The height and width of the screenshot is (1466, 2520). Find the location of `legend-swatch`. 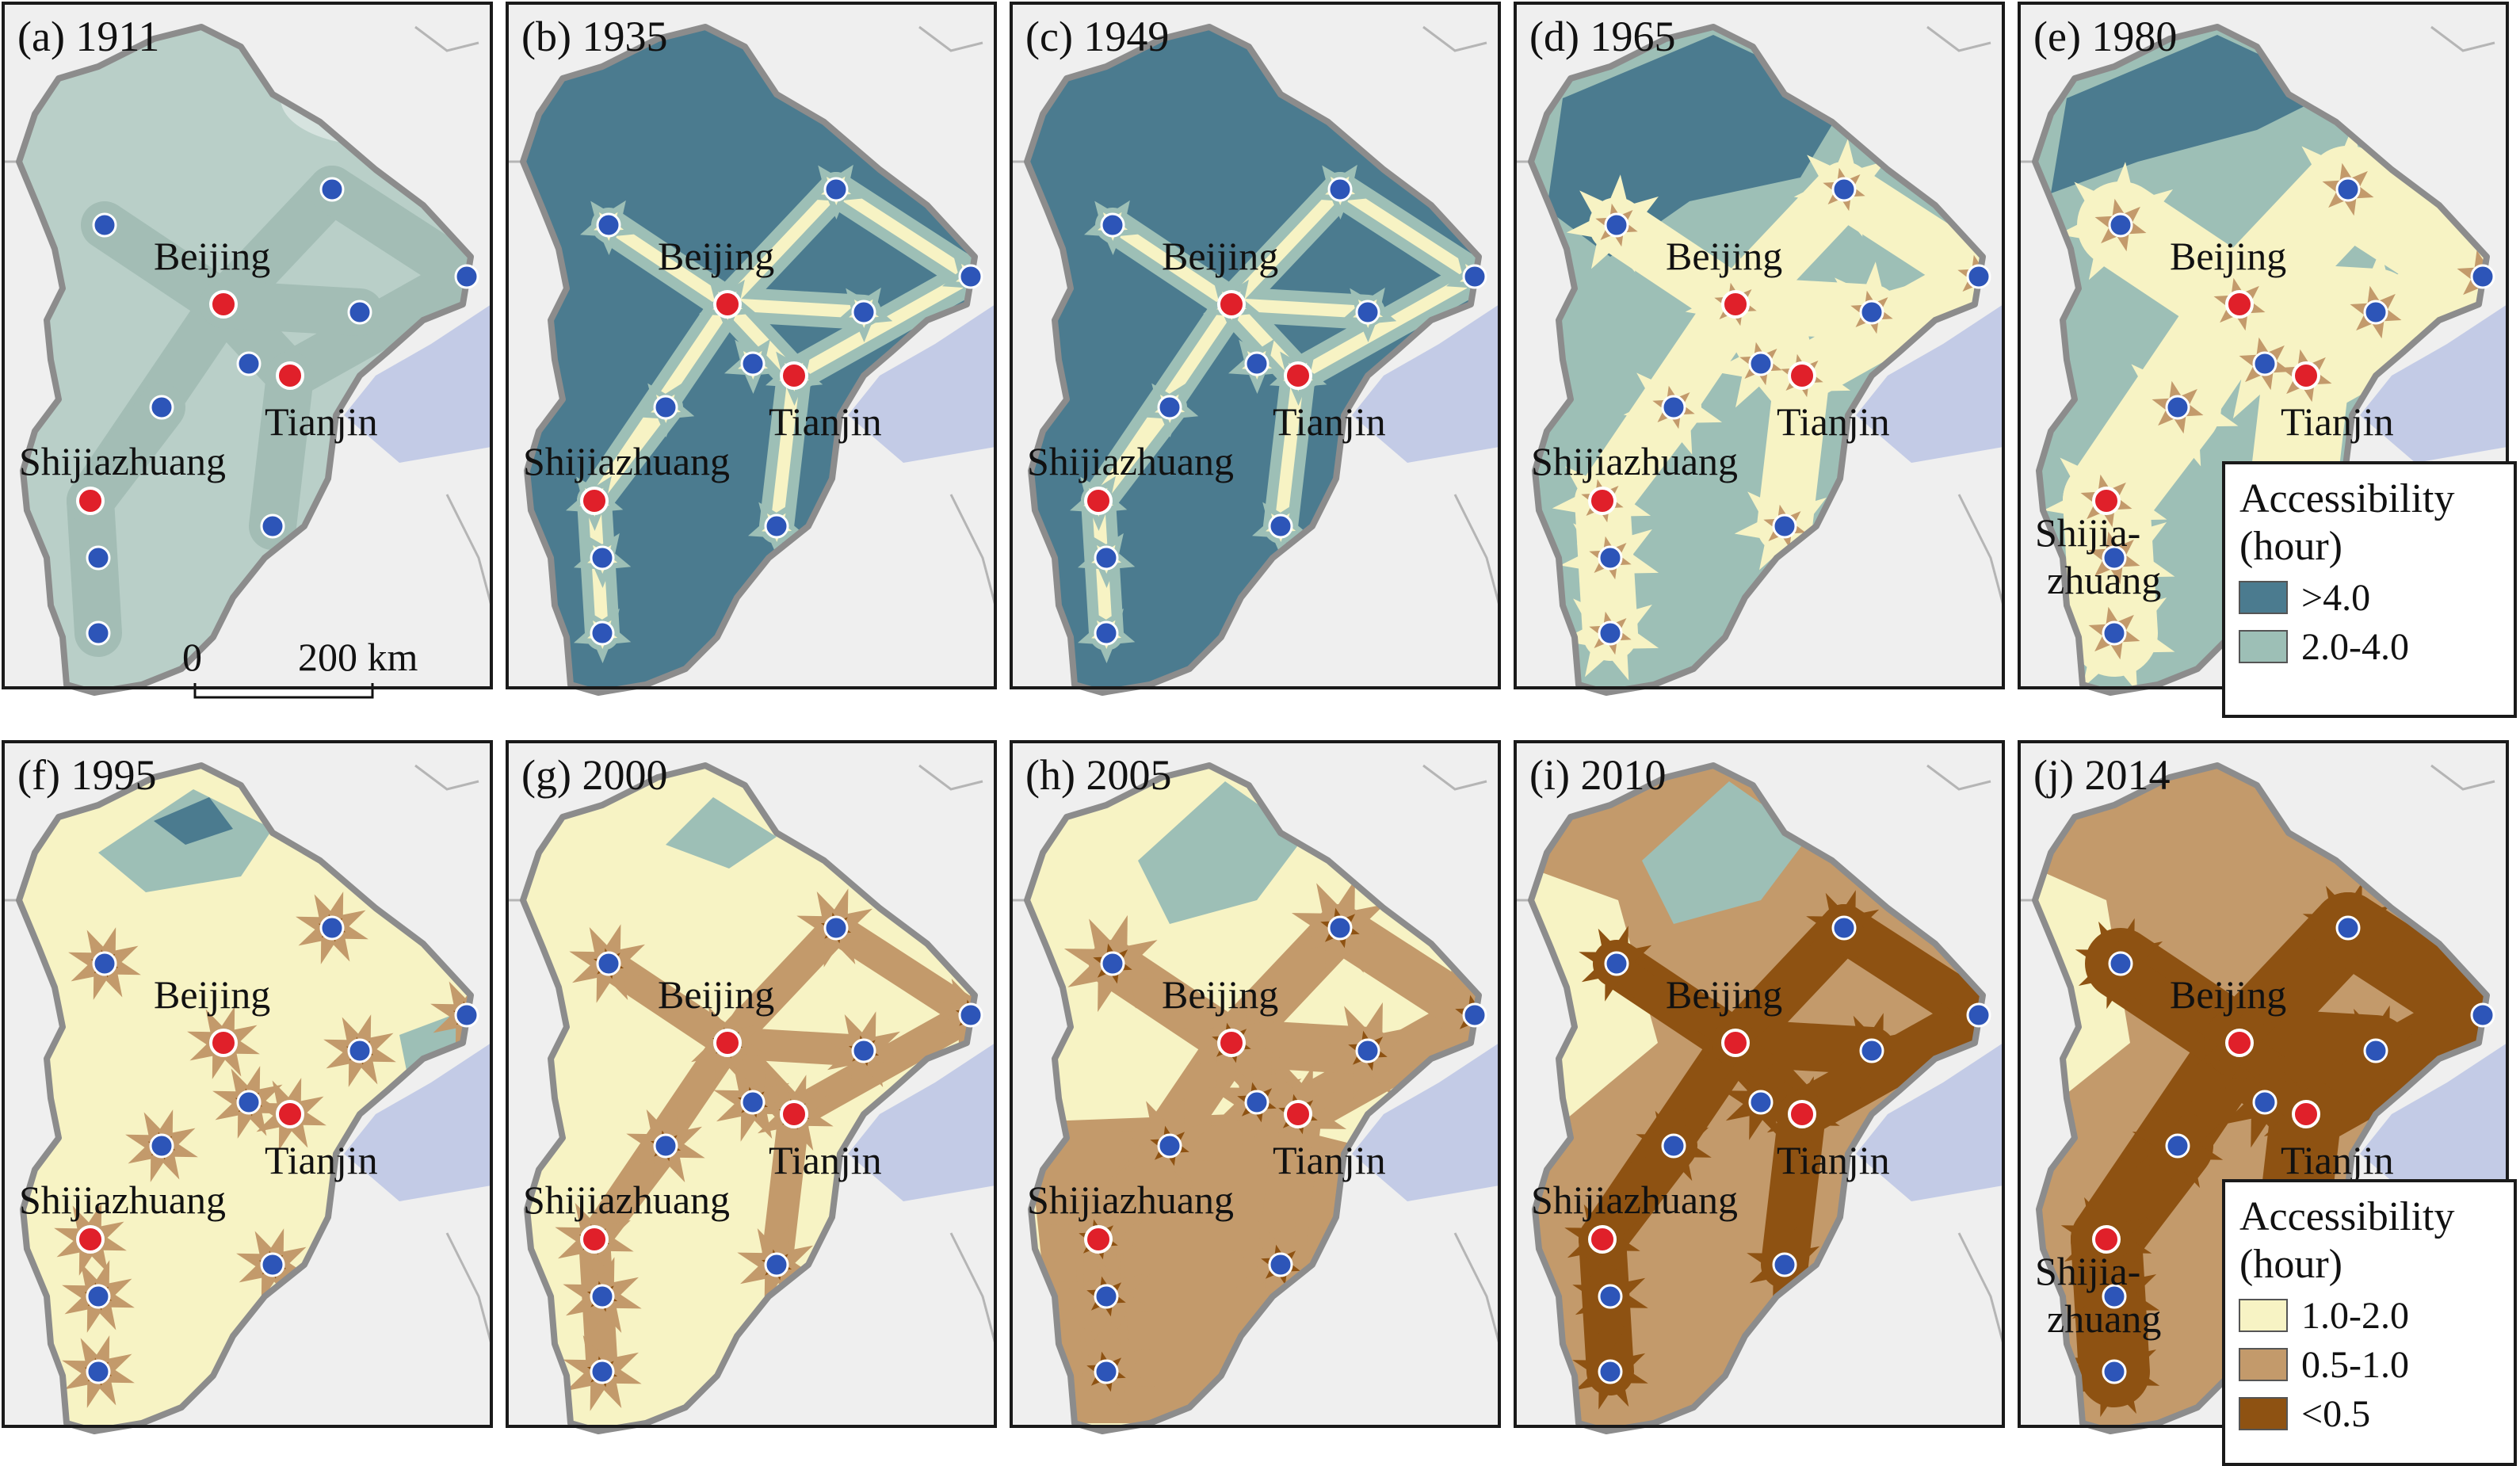

legend-swatch is located at coordinates (2263, 1315).